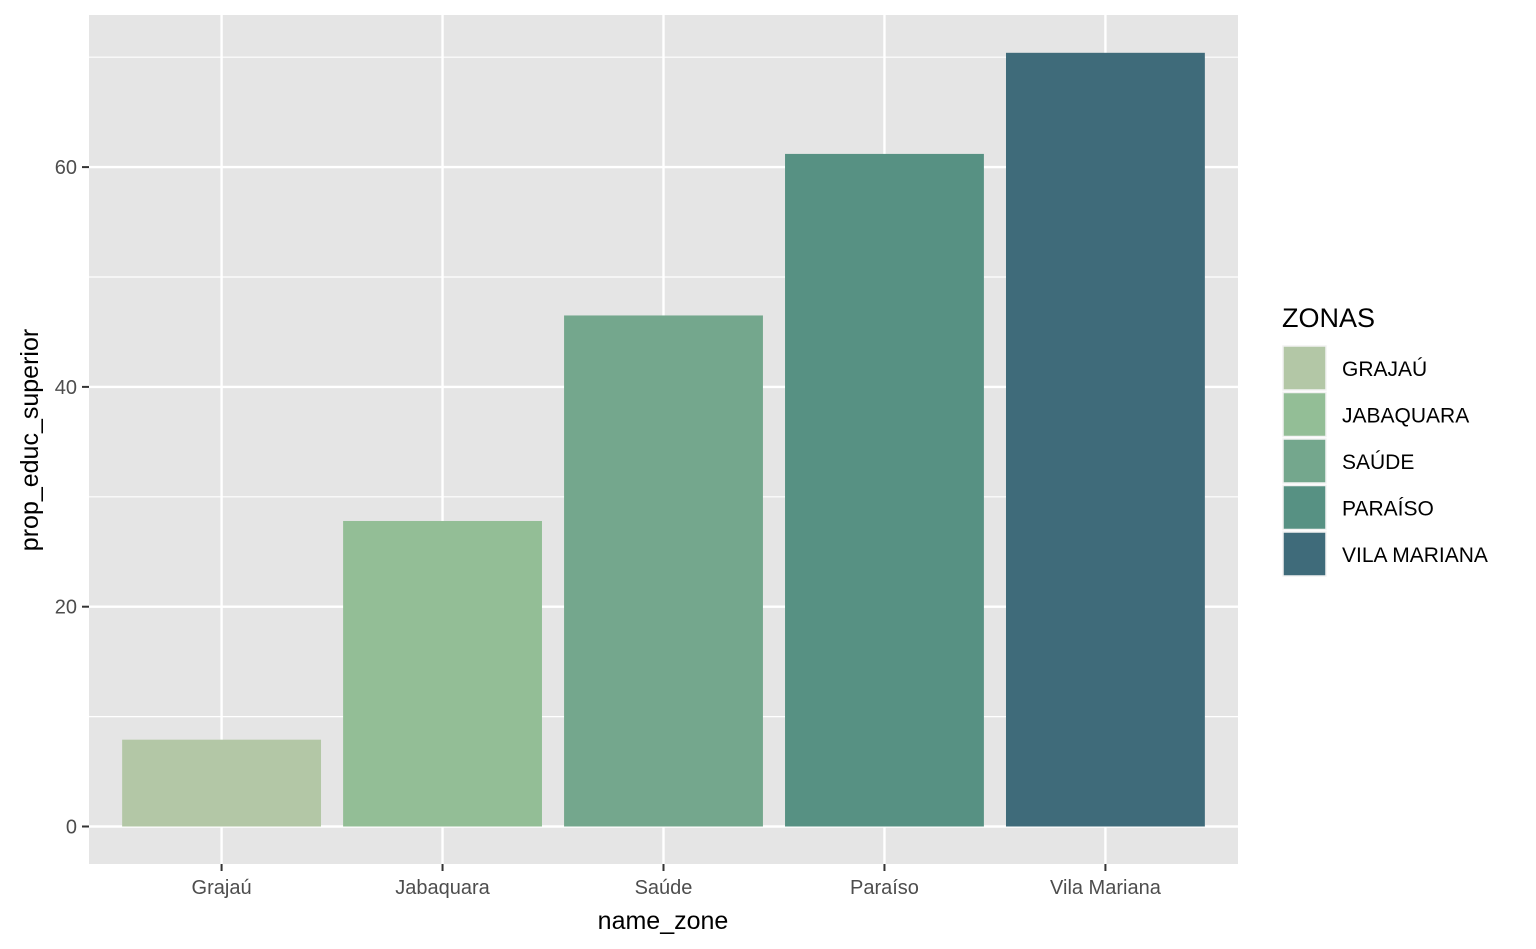  I want to click on x-tick-label: Grajaú, so click(222, 888).